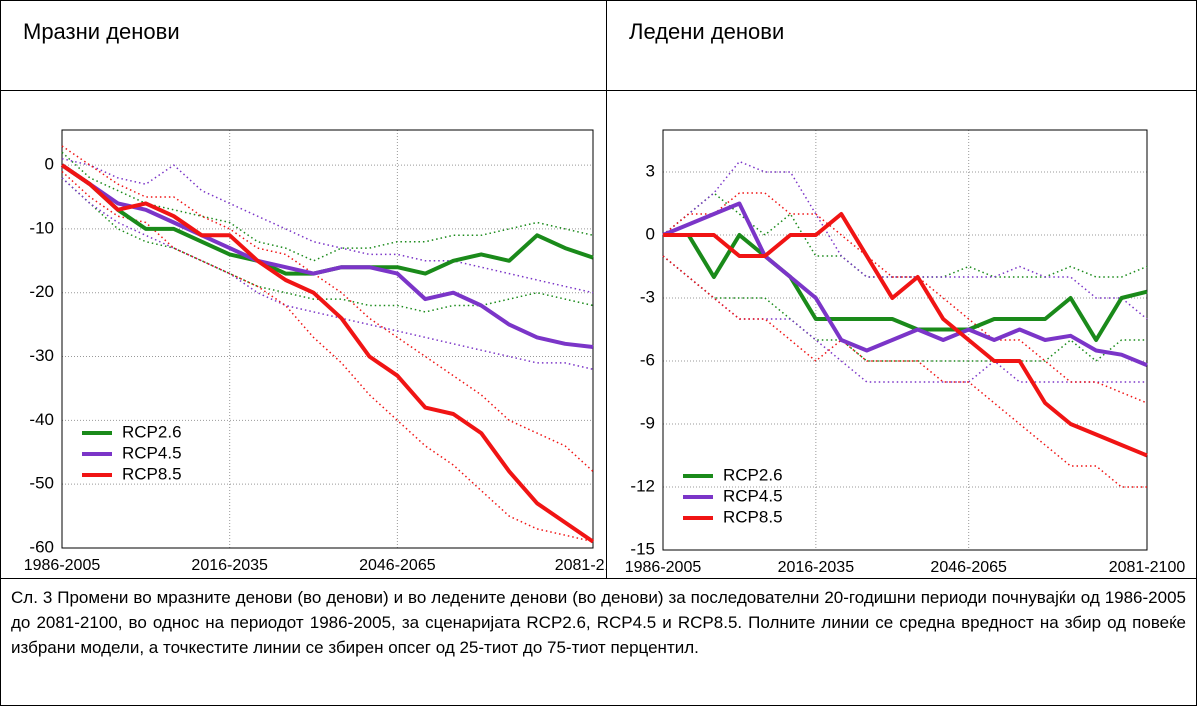  I want to click on y-tick-label: -3, so click(647, 296).